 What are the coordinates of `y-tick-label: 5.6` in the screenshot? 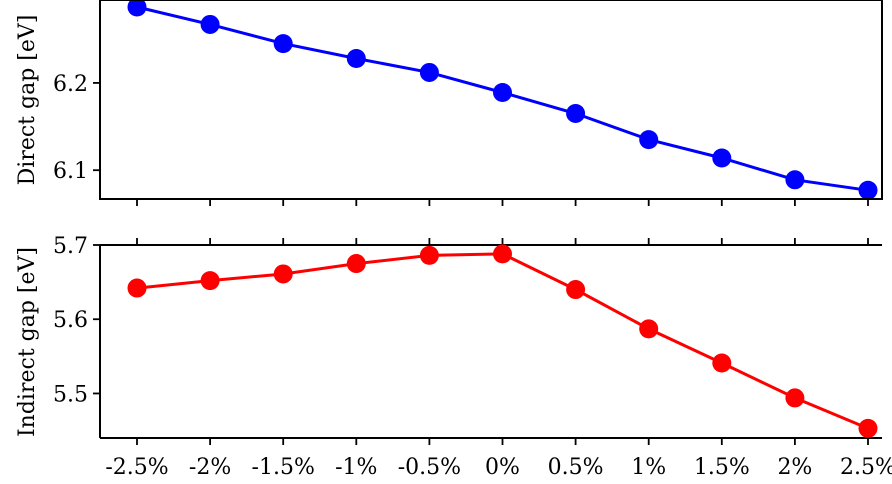 It's located at (70, 320).